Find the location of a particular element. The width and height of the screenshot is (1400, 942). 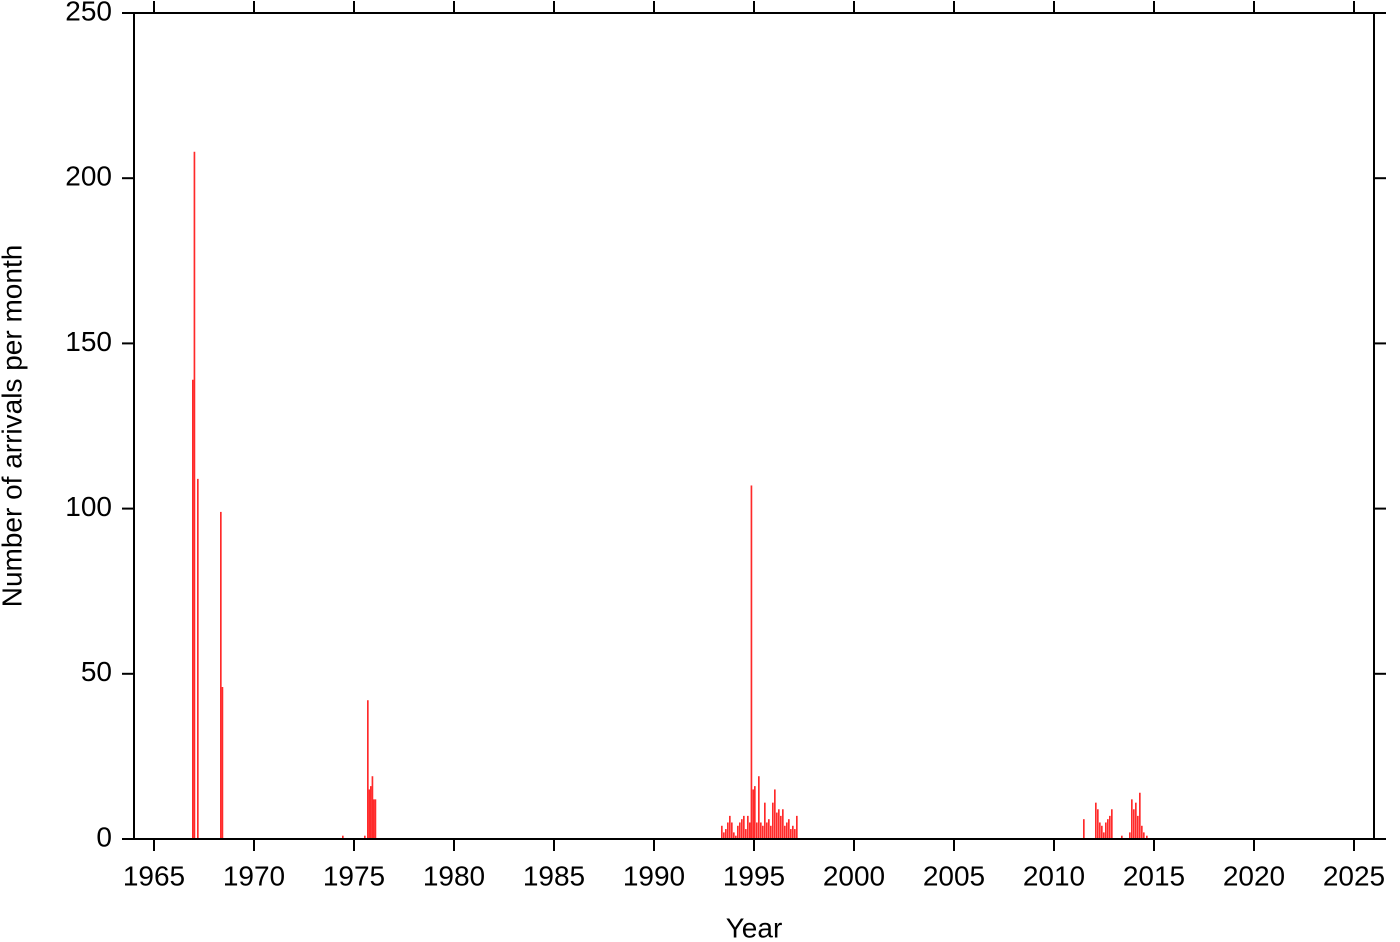

x-tick-label: 2015 is located at coordinates (1154, 875).